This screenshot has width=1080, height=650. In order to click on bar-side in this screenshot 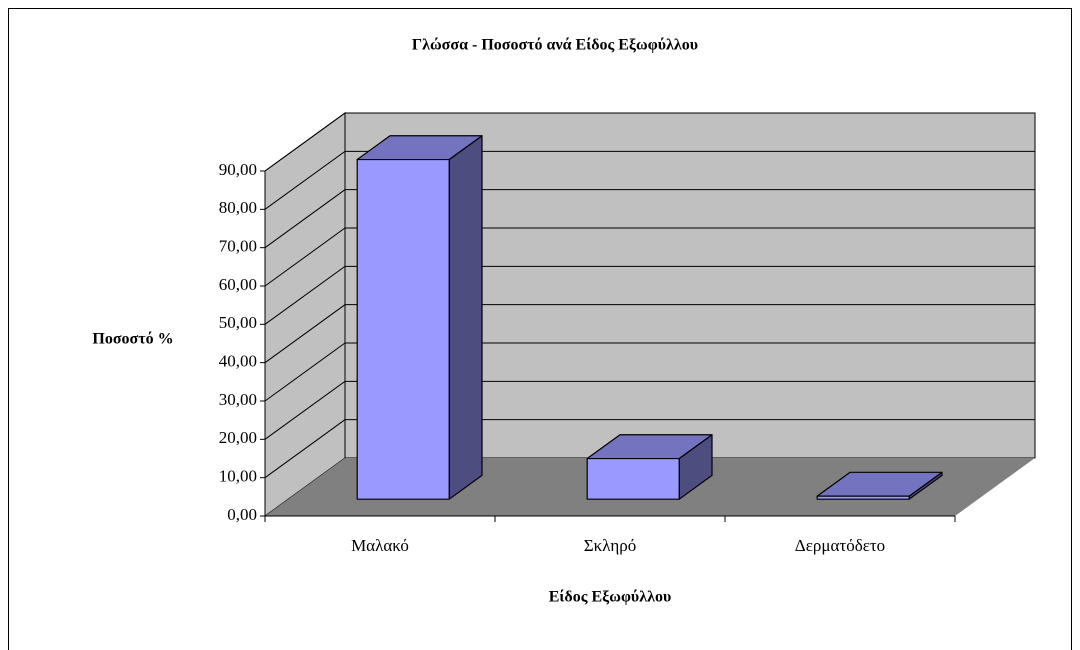, I will do `click(465, 317)`.